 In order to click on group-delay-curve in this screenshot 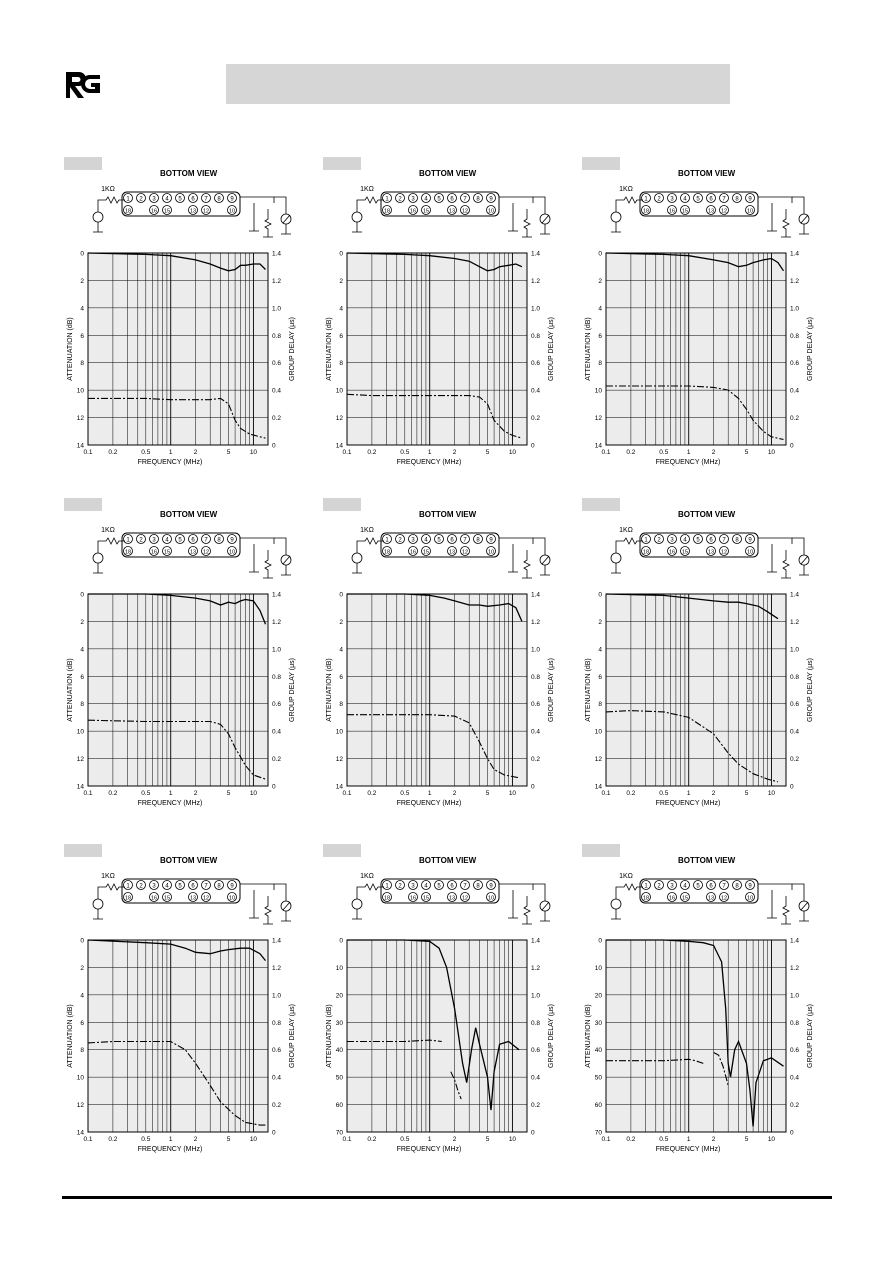, I will do `click(721, 1069)`.